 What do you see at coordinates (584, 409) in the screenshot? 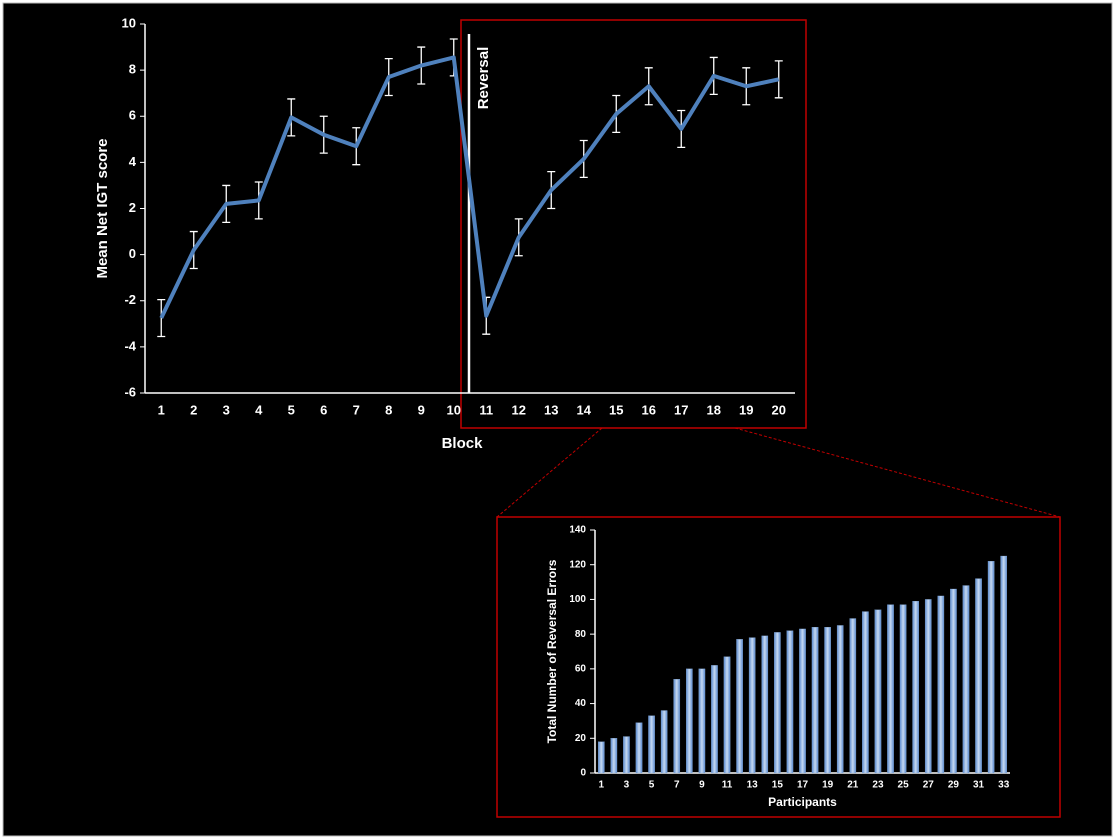
I see `x-tick-label: 14` at bounding box center [584, 409].